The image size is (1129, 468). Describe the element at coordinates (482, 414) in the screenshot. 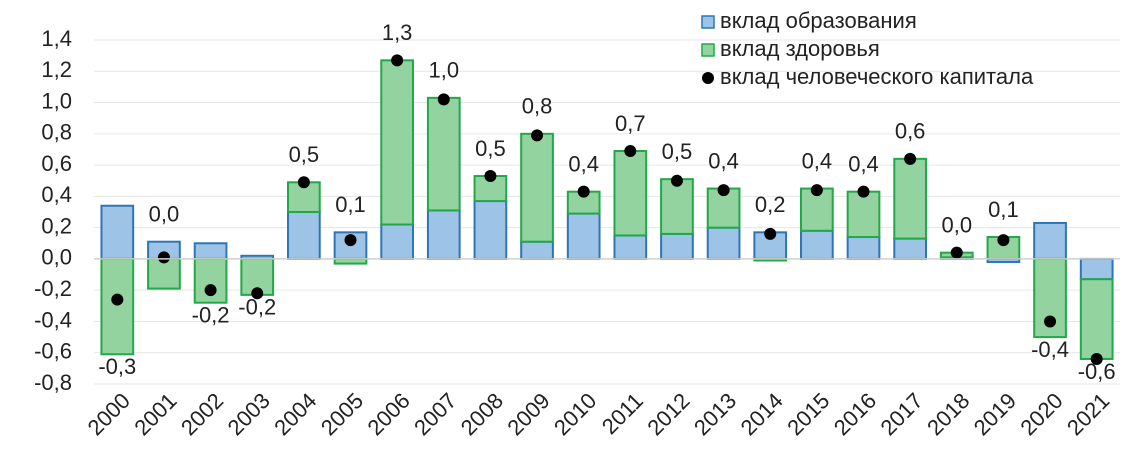

I see `x-tick-label: 2008` at that location.